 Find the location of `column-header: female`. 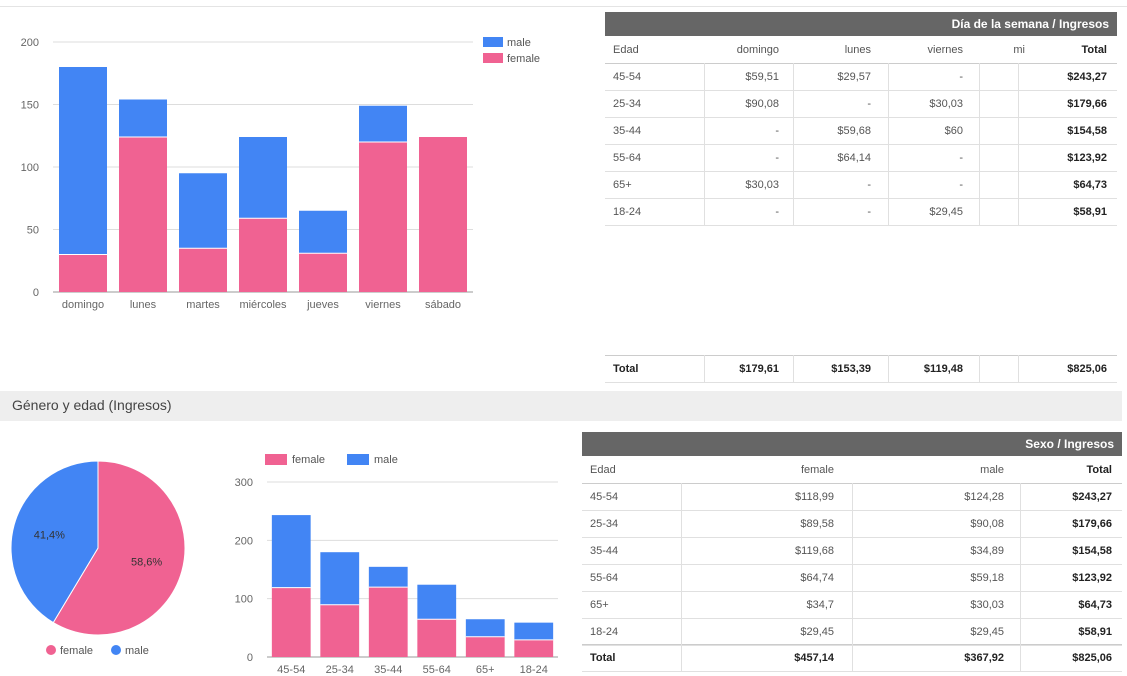

column-header: female is located at coordinates (817, 469).